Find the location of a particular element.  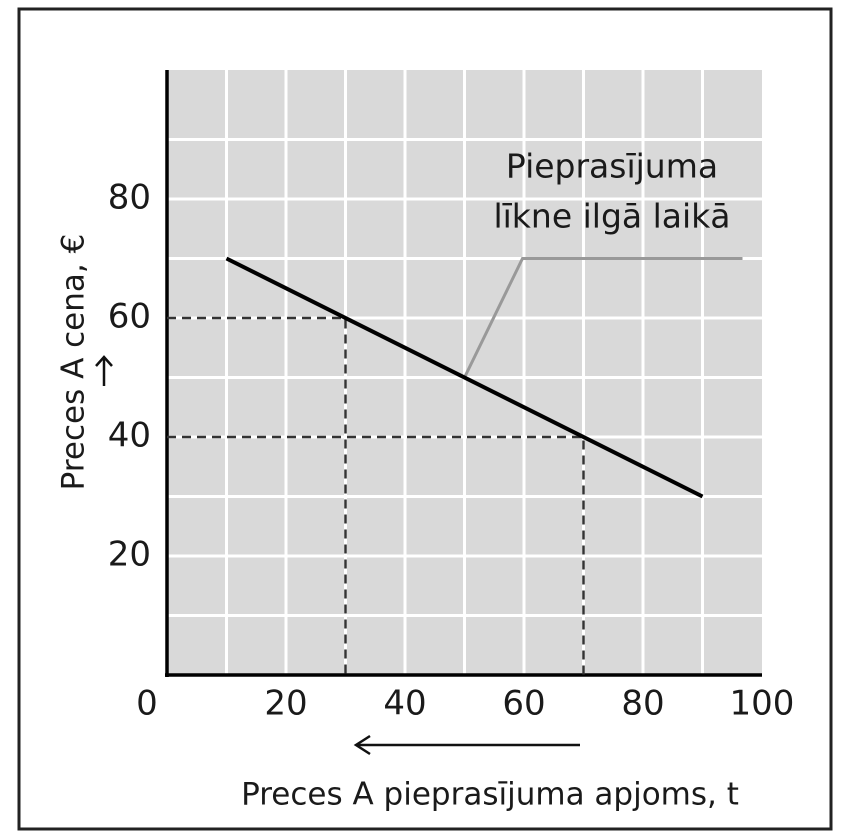

x-axis-label: Preces A pieprasījuma apjoms, t is located at coordinates (490, 795).